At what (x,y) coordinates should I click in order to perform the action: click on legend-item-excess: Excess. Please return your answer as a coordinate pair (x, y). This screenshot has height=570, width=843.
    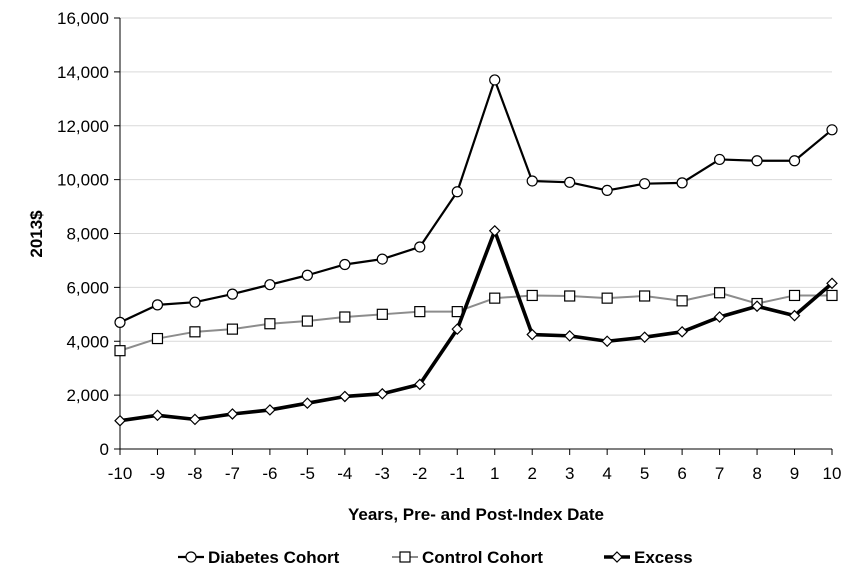
    Looking at the image, I should click on (648, 557).